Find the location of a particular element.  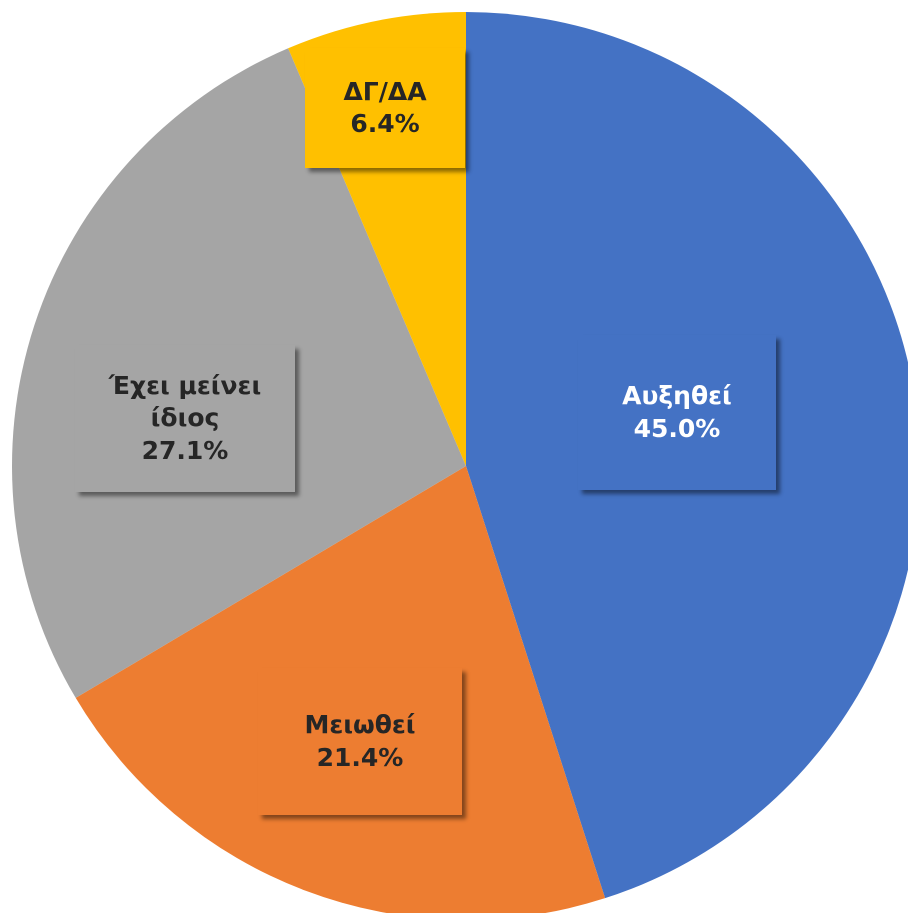

data-label: Μειωθεί 21.4% is located at coordinates (360, 741).